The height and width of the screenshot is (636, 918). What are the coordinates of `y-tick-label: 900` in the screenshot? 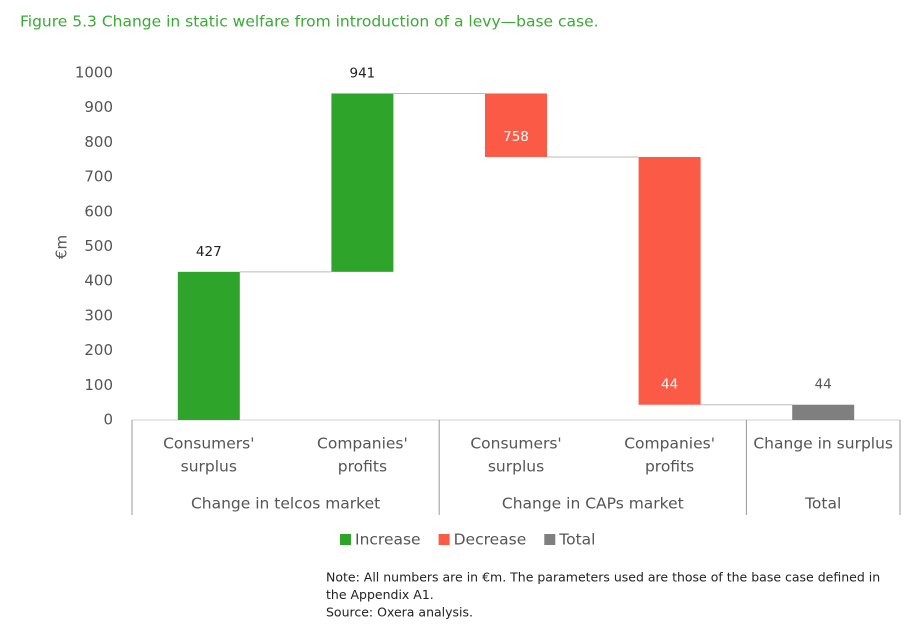 It's located at (98, 107).